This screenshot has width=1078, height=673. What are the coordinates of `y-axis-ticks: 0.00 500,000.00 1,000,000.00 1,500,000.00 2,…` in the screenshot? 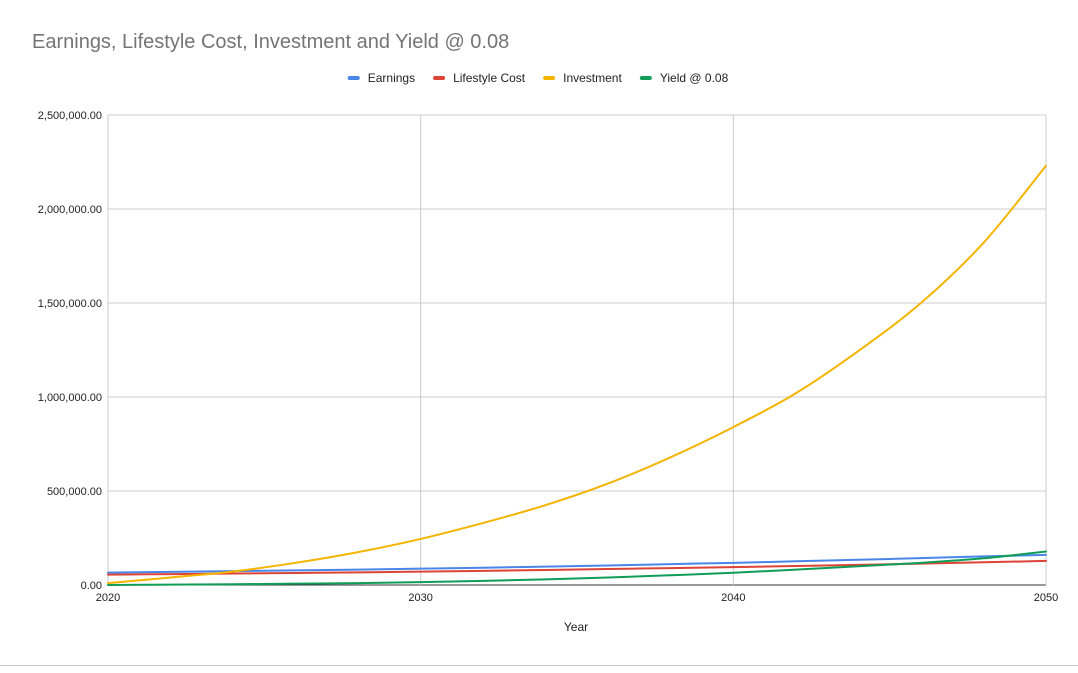 It's located at (70, 351).